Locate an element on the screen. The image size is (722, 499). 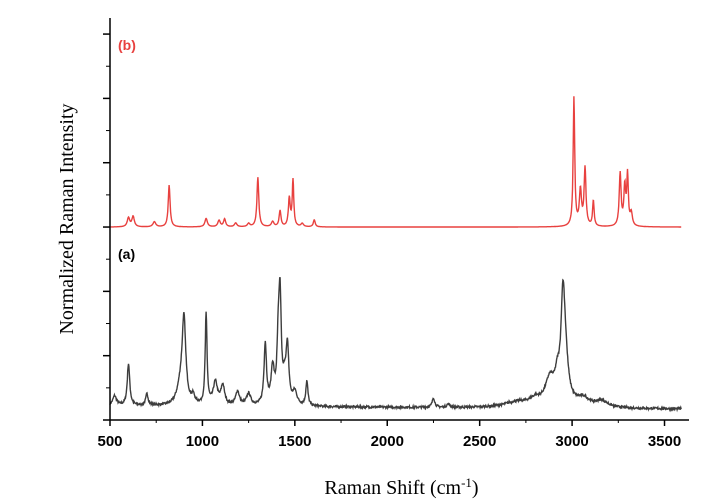
x-tick-label: 3500 is located at coordinates (664, 441).